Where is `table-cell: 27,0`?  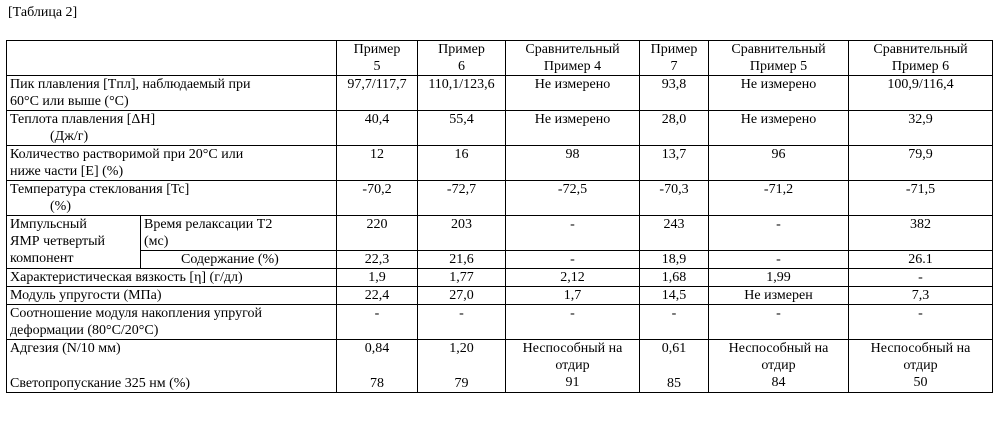
table-cell: 27,0 is located at coordinates (462, 296).